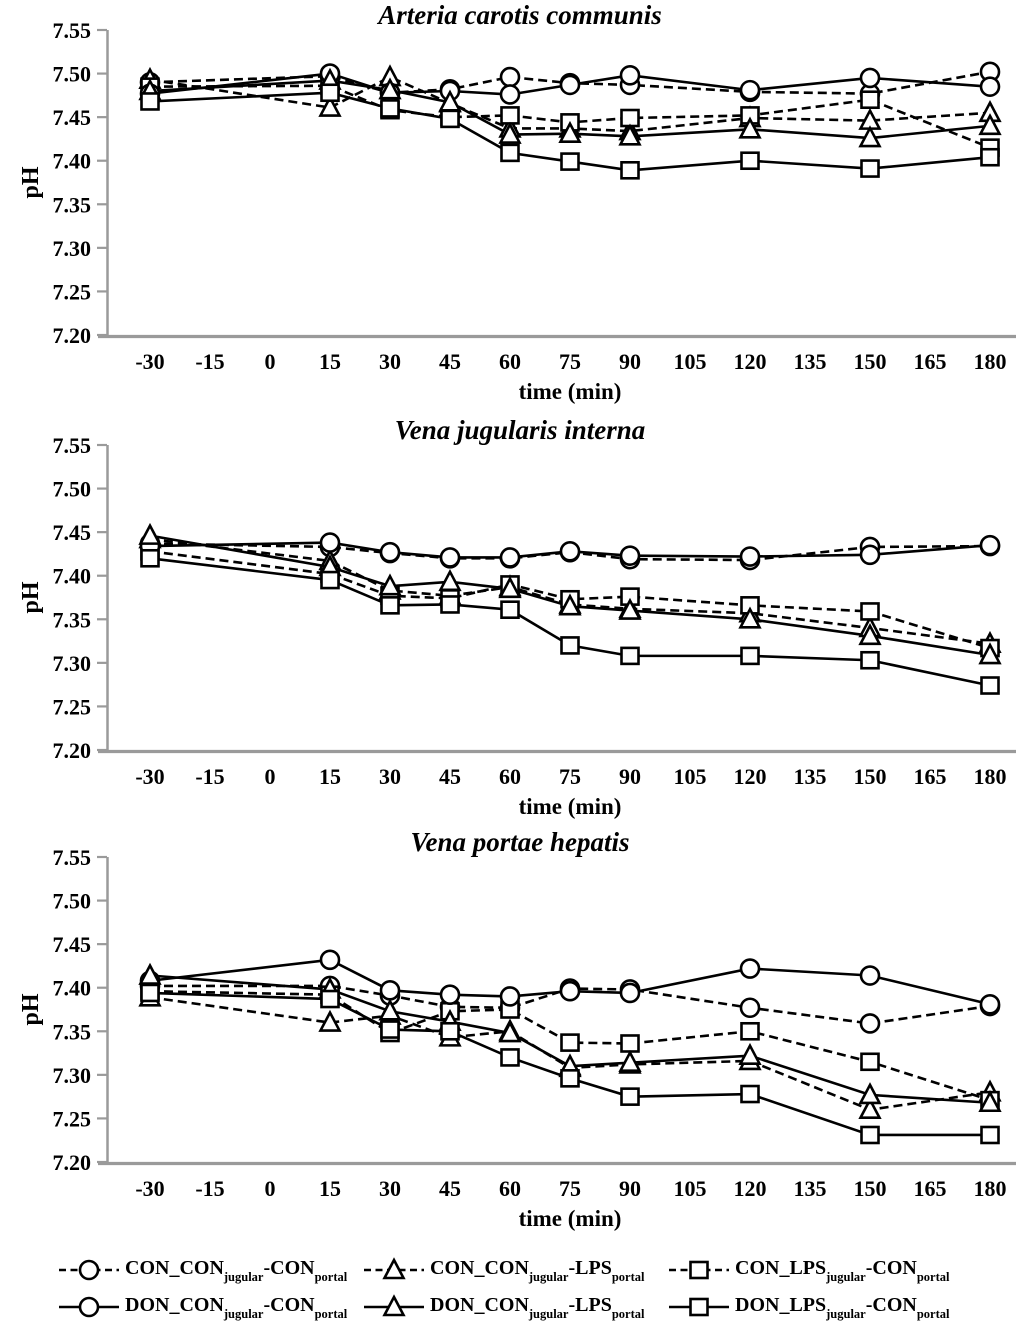 Image resolution: width=1024 pixels, height=1329 pixels. Describe the element at coordinates (842, 1307) in the screenshot. I see `legend-label-DON_LPS_jugular-CON_portal: DON_LPSjugular-CONportal` at that location.